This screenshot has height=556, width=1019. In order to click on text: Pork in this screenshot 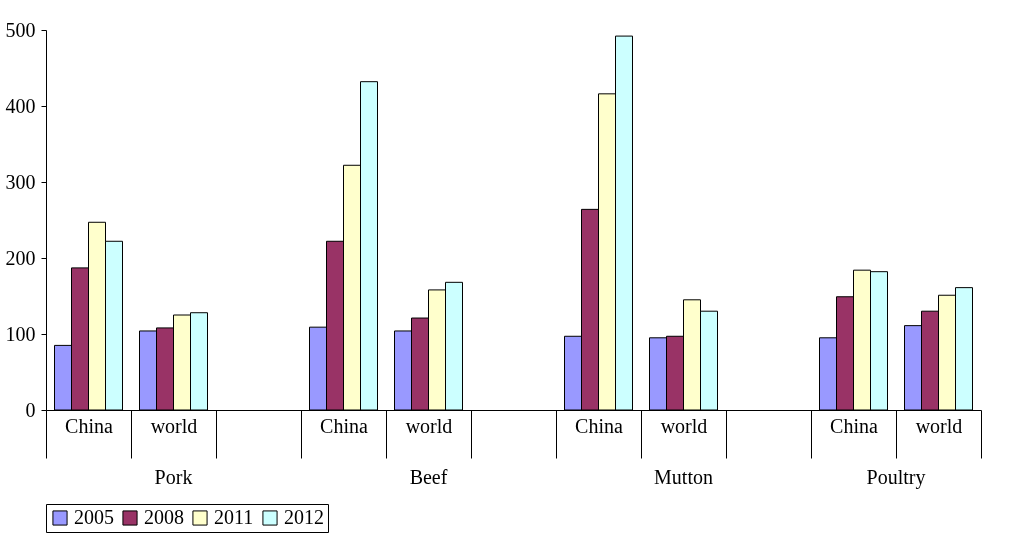, I will do `click(173, 477)`.